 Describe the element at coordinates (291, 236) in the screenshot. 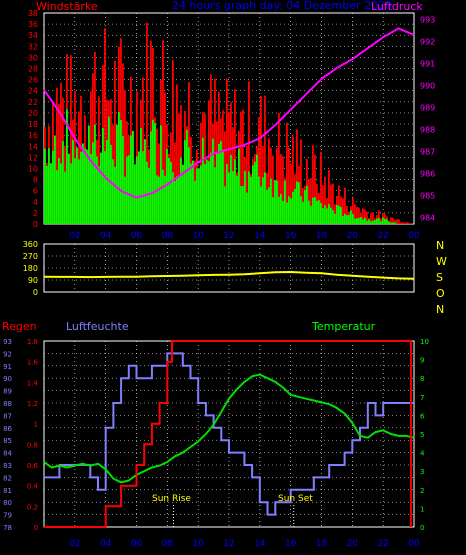

I see `wind-x-tick-label: 16` at that location.